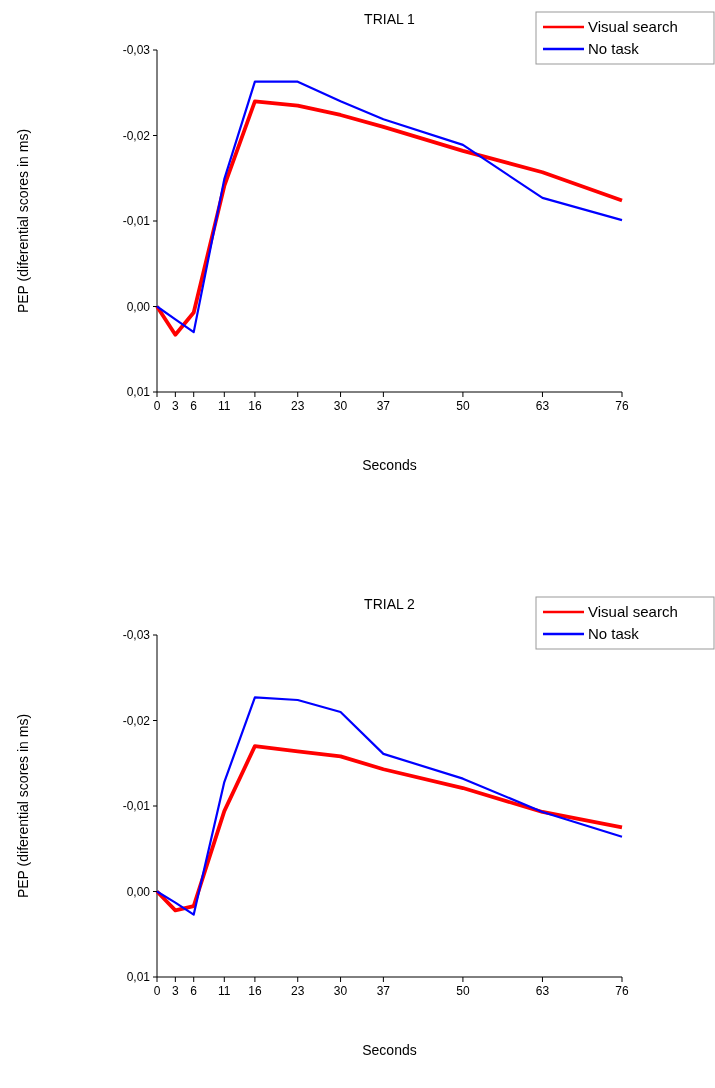  What do you see at coordinates (390, 19) in the screenshot?
I see `chart-title: TRIAL 1` at bounding box center [390, 19].